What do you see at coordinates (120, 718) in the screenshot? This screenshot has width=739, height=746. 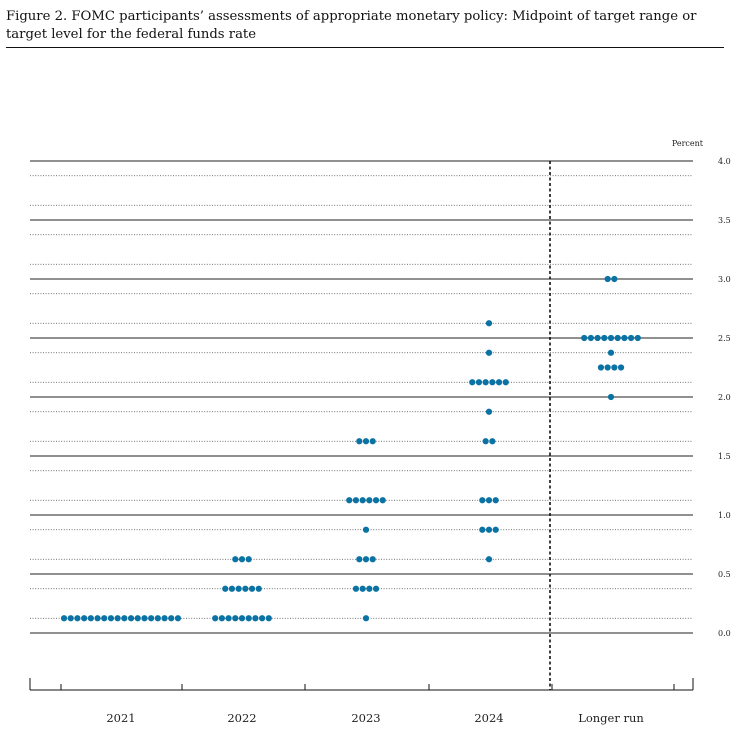 I see `x-category-label: 2021` at bounding box center [120, 718].